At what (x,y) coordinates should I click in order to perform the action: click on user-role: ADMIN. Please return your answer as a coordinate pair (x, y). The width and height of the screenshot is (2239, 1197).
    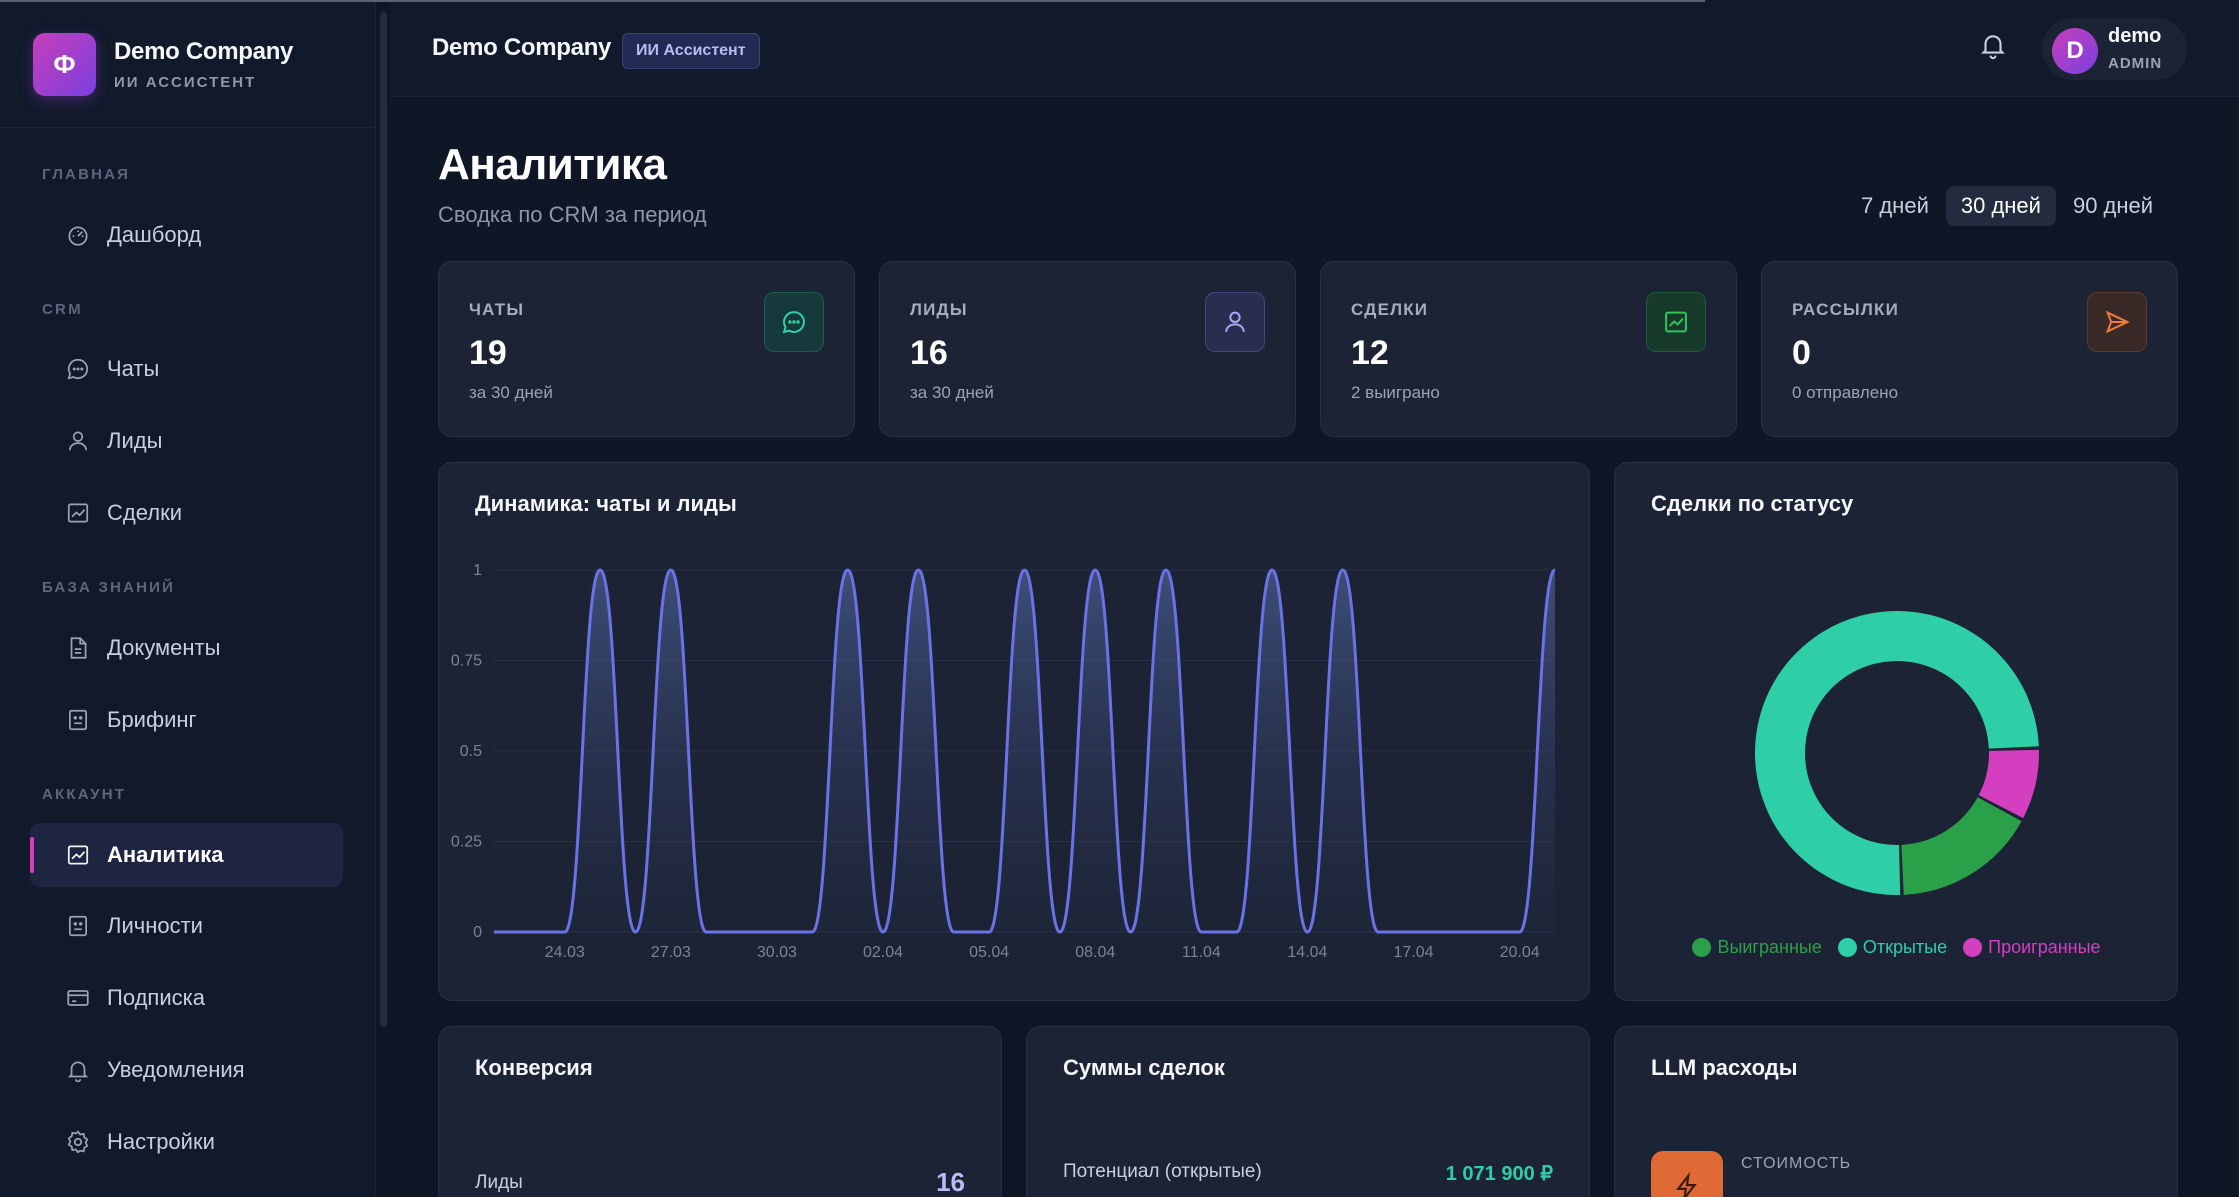
    Looking at the image, I should click on (2135, 63).